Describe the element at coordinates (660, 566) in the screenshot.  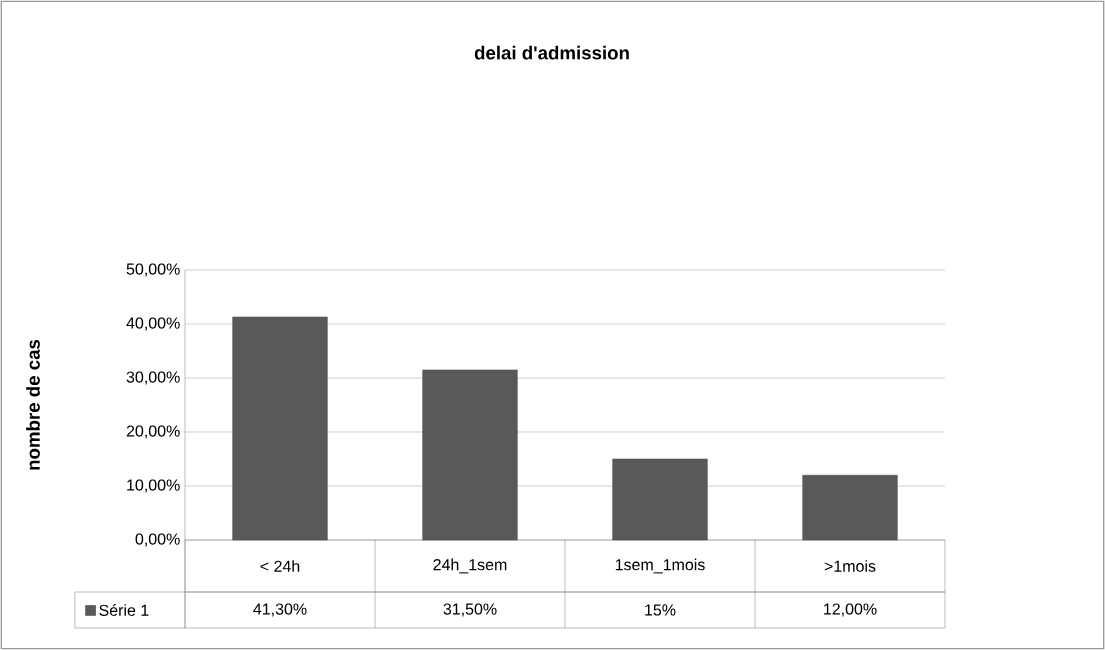
I see `x-tick-label: 1sem_1mois` at that location.